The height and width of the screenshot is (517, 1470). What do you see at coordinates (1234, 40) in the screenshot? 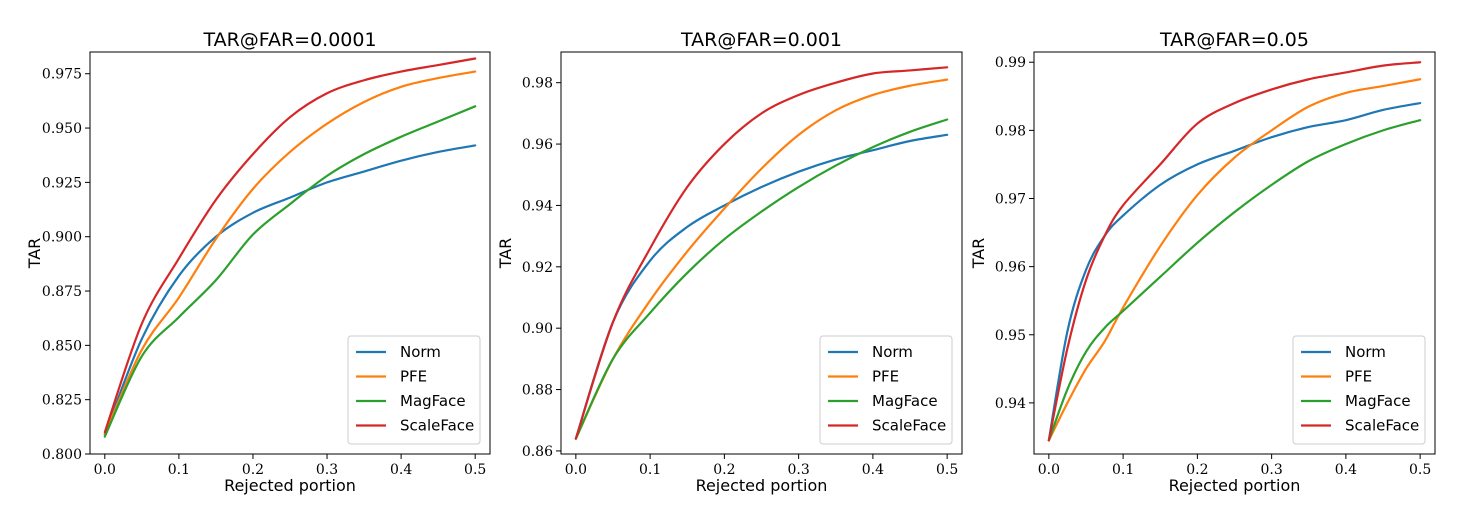
I see `chart-title: TAR@FAR=0.05` at bounding box center [1234, 40].